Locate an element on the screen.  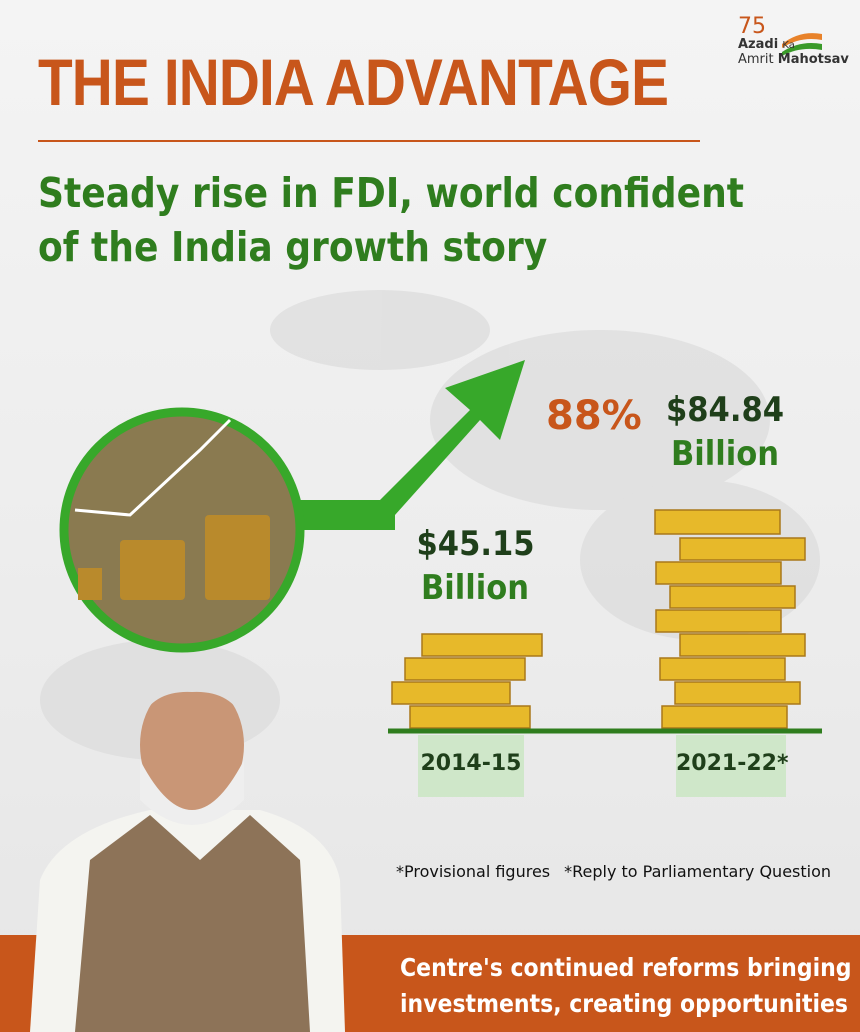
note: *Reply to Parliamentary Question is located at coordinates (698, 871).